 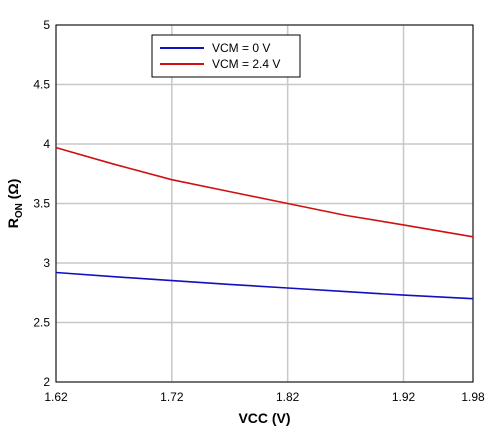 I want to click on legend-box, so click(x=226, y=56).